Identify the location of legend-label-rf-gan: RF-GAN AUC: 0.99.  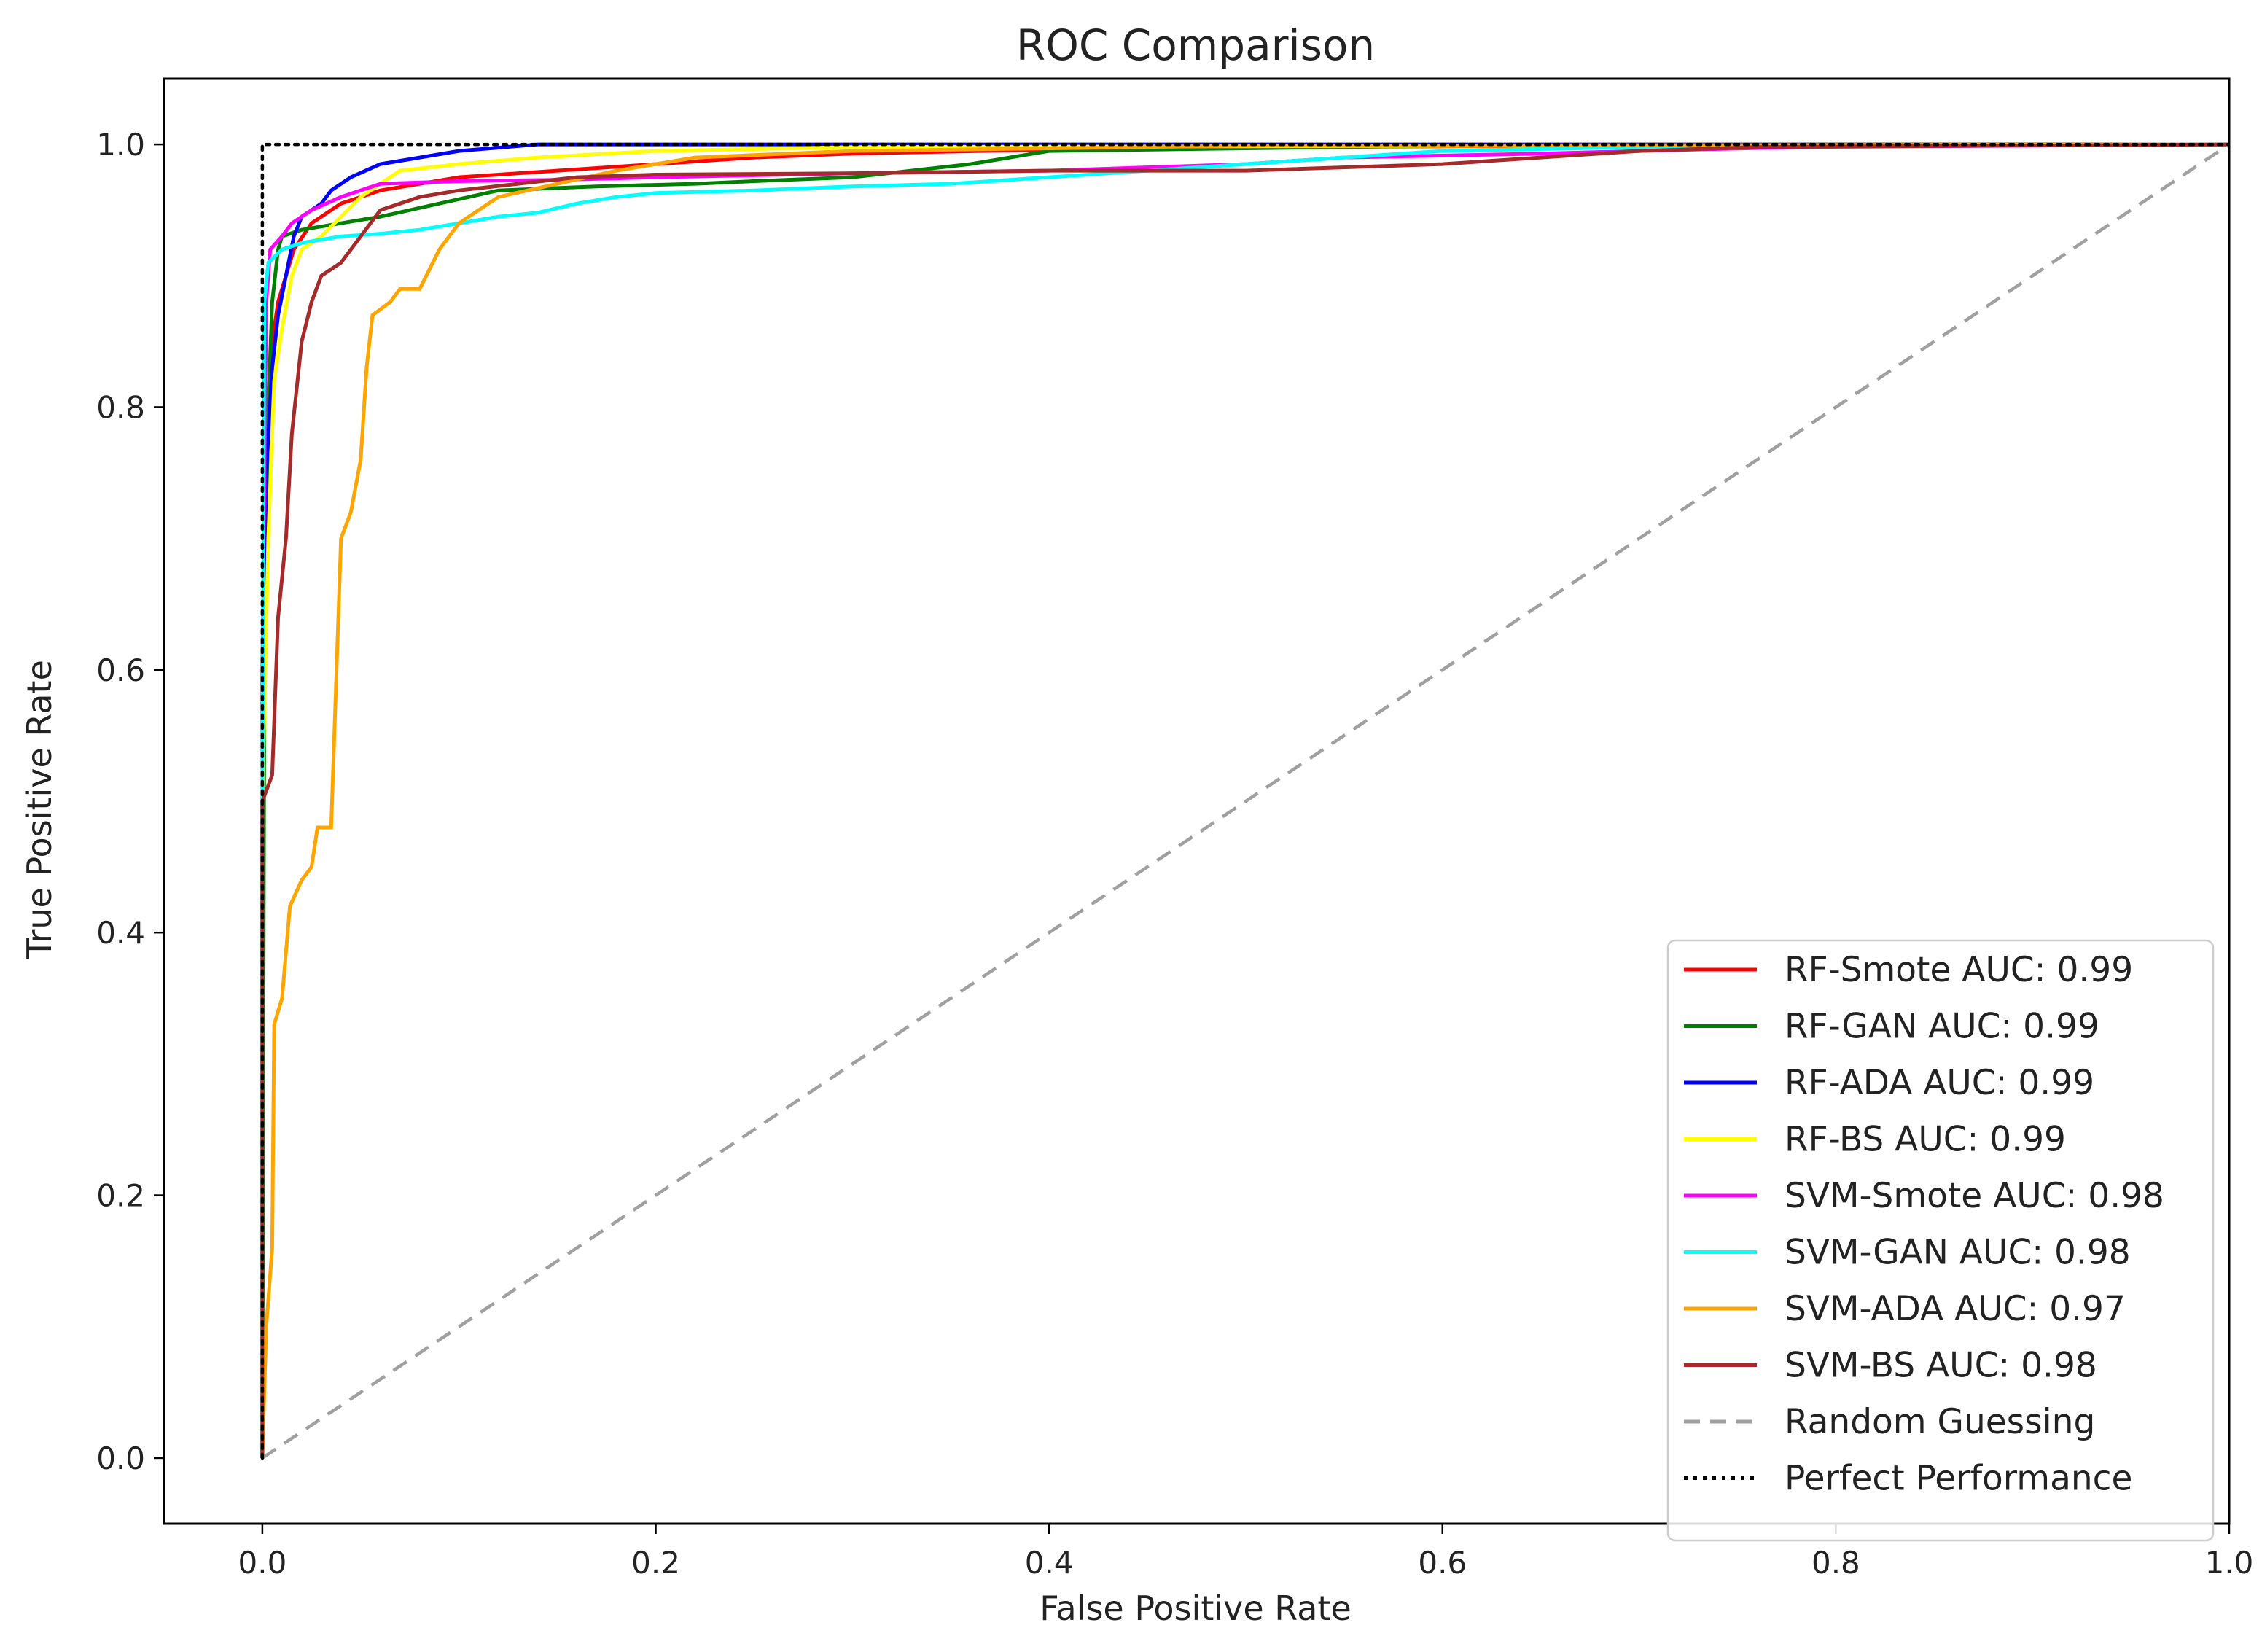
(1942, 1027).